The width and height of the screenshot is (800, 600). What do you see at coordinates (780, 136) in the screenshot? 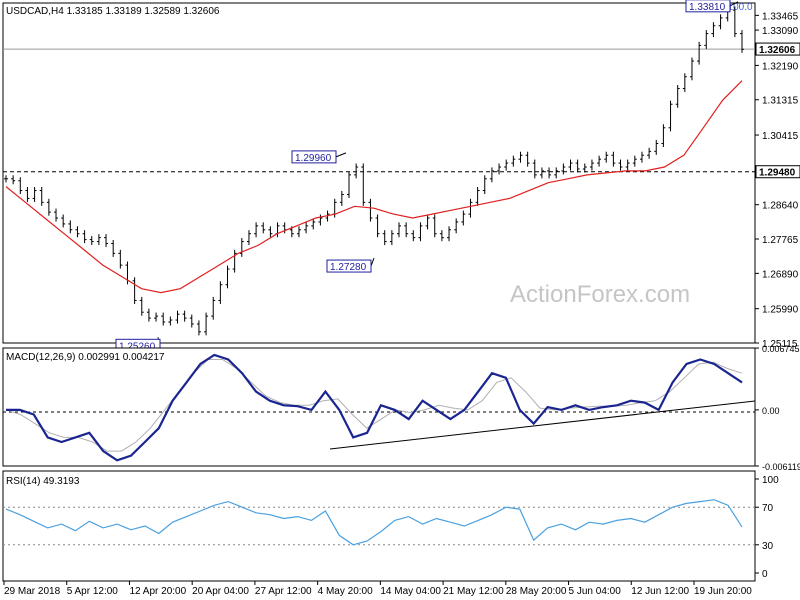
I see `price-tick-label: 1.30415` at bounding box center [780, 136].